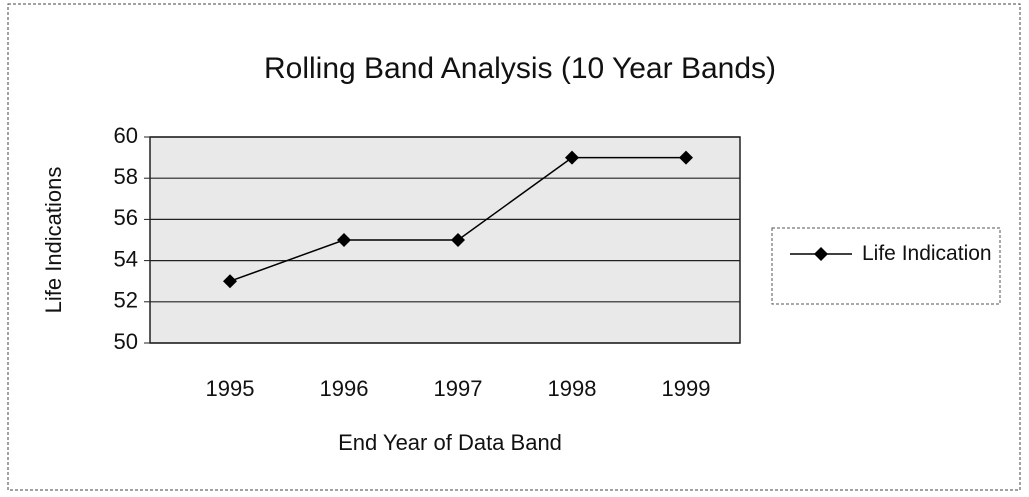 This screenshot has width=1029, height=497. What do you see at coordinates (927, 253) in the screenshot?
I see `legend-label: Life Indication` at bounding box center [927, 253].